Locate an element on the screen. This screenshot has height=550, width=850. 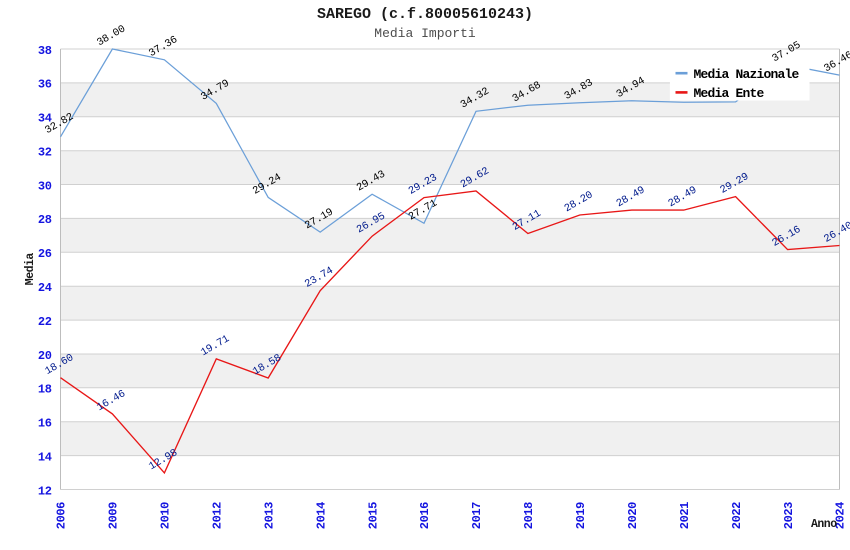
svg-text: 2013 is located at coordinates (269, 515).